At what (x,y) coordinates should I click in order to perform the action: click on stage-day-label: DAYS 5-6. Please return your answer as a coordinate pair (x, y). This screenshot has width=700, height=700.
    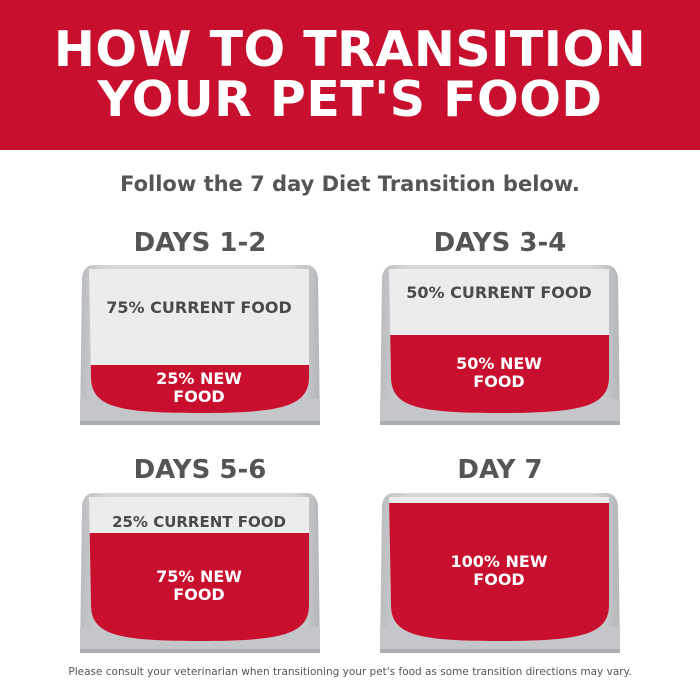
    Looking at the image, I should click on (200, 470).